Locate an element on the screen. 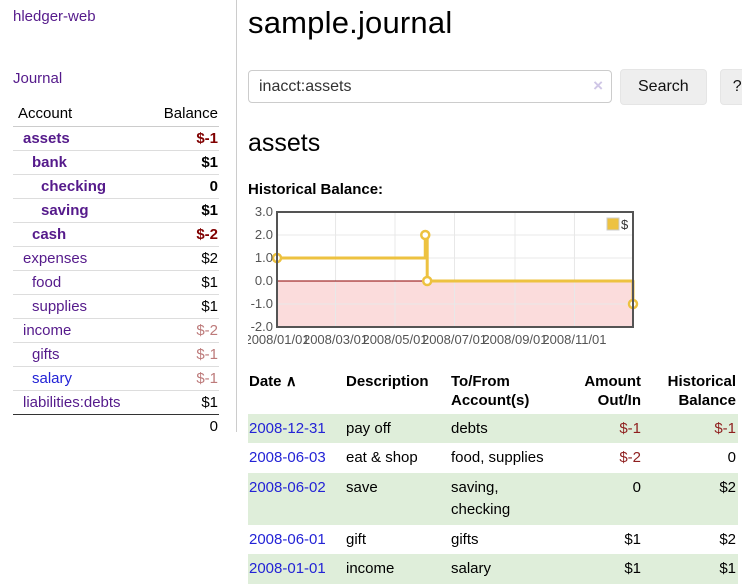  account-row: cash $-2 is located at coordinates (116, 234).